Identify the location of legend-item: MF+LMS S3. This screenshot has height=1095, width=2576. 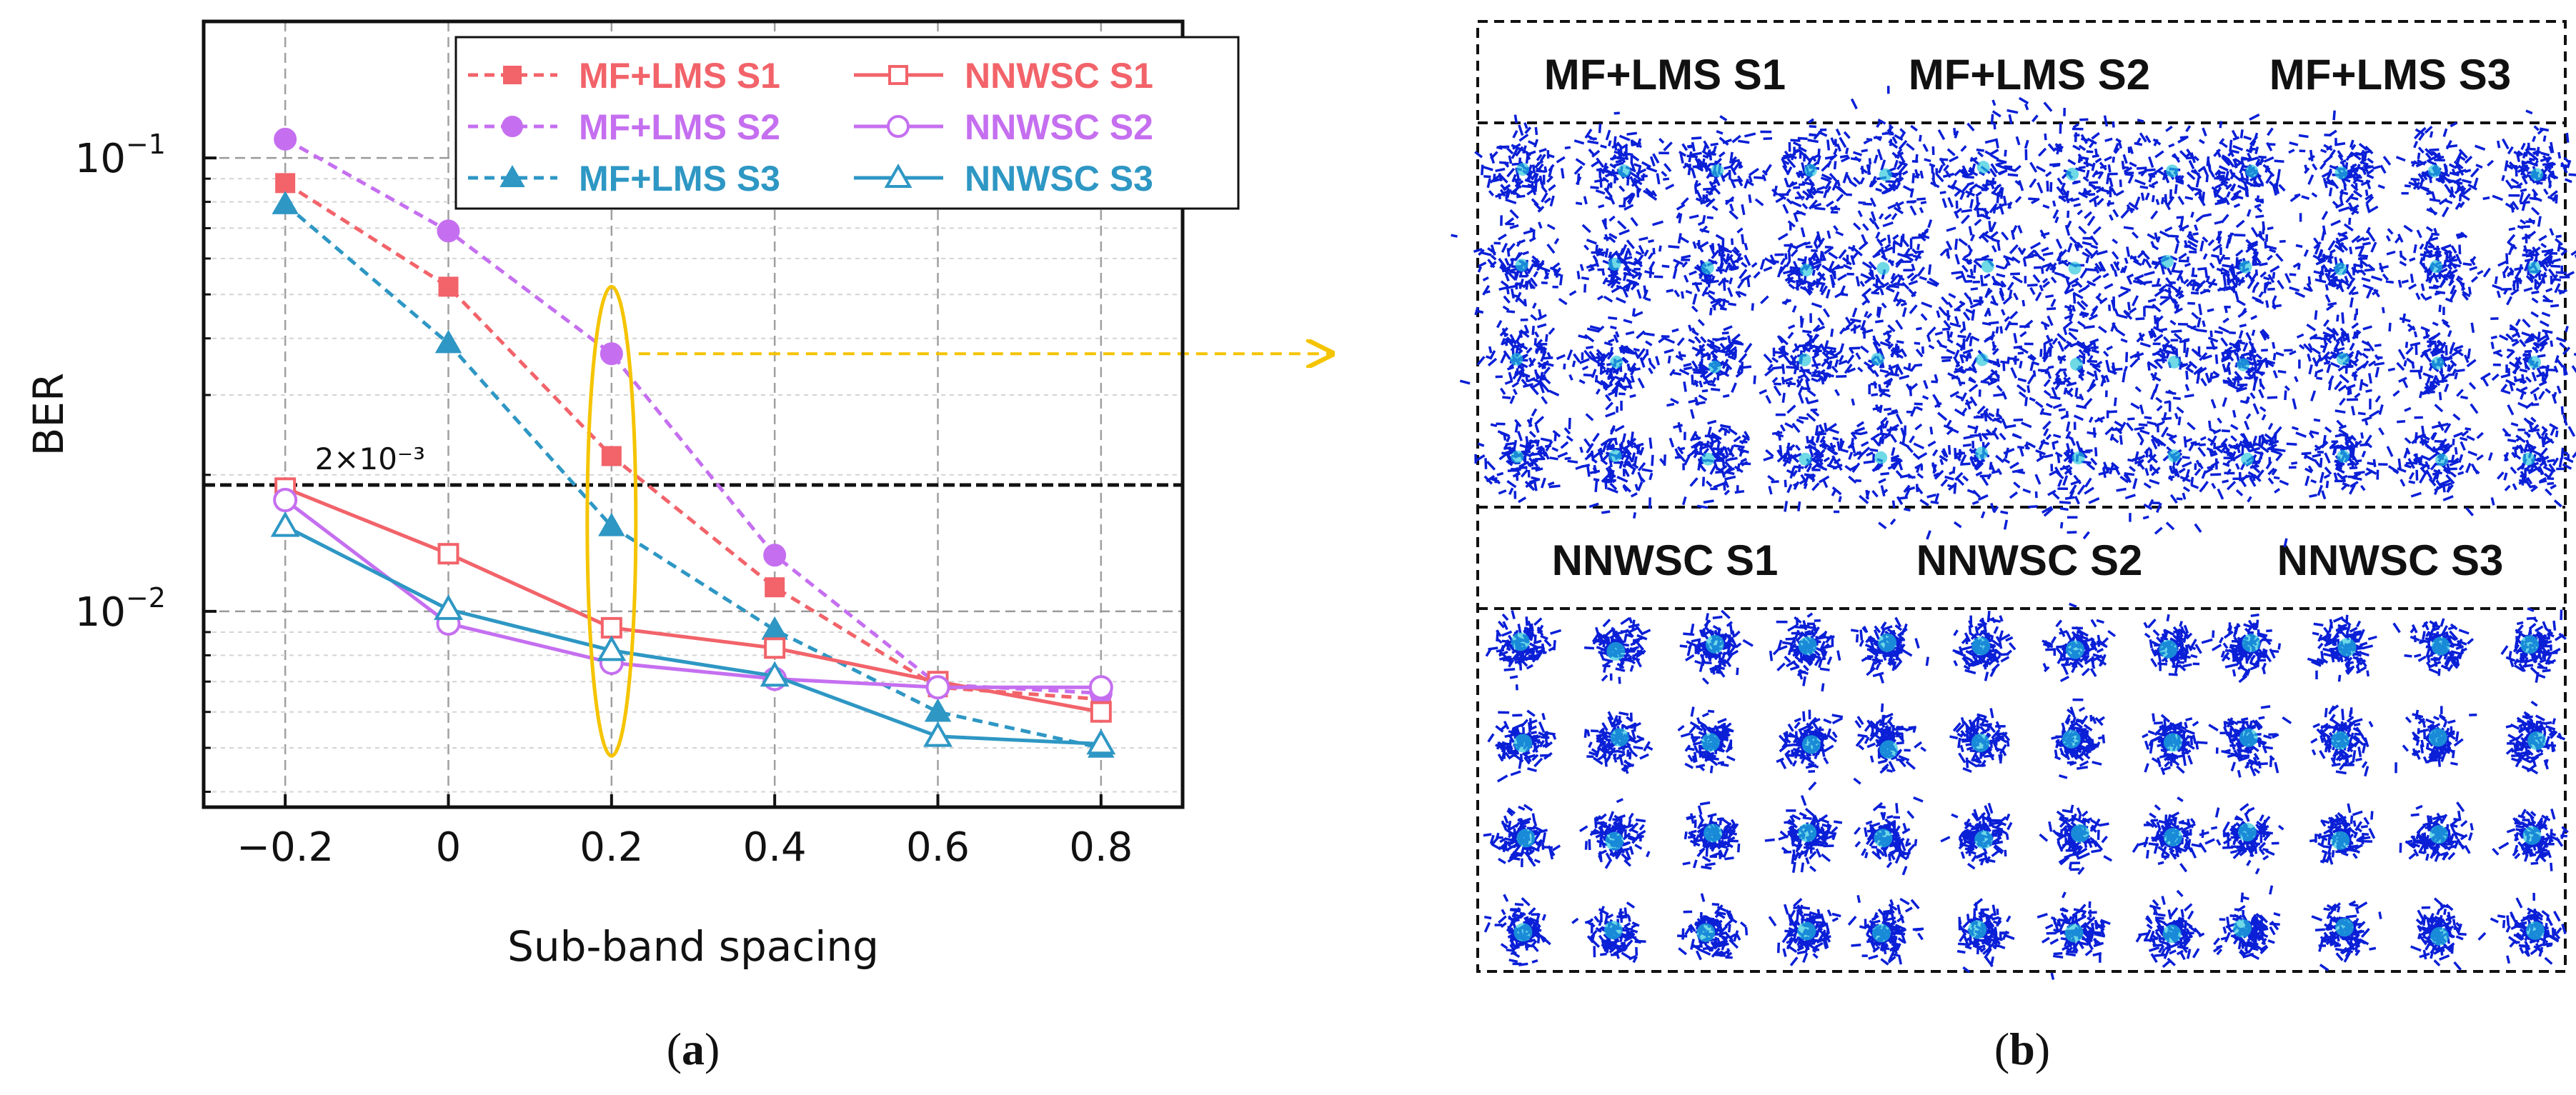
(624, 179).